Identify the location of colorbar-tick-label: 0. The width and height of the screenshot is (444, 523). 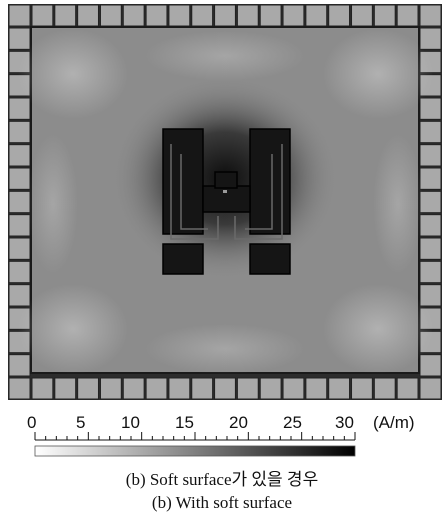
(32, 422).